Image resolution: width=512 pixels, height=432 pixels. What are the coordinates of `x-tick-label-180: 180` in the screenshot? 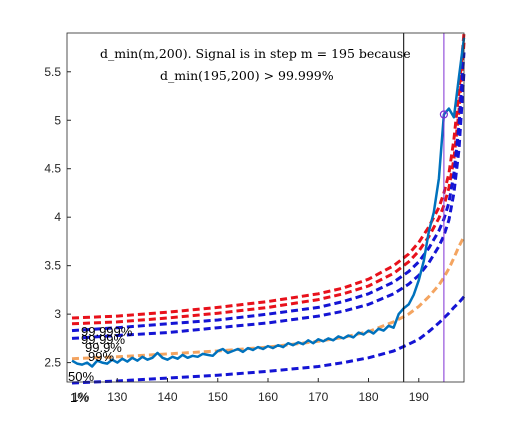 It's located at (369, 397).